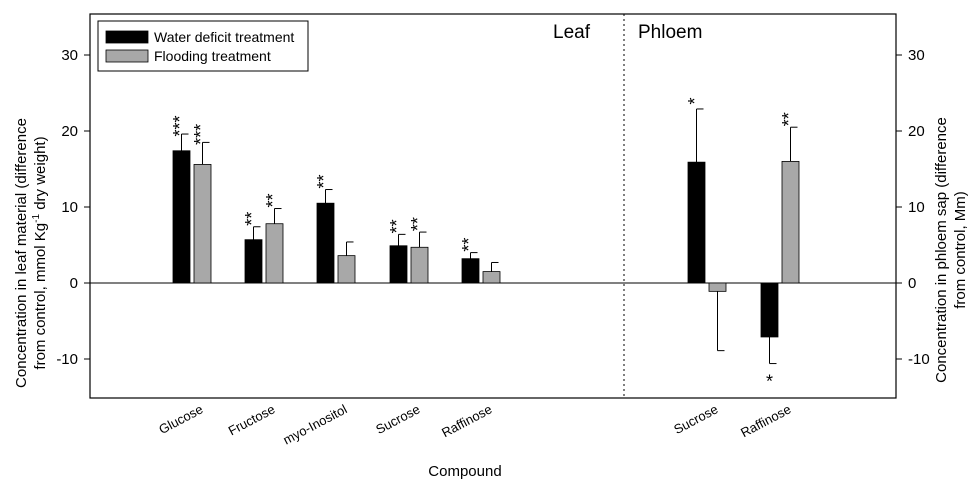 Image resolution: width=970 pixels, height=484 pixels. I want to click on right-axis-title-line1: Concentration in phloem sap (difference, so click(941, 250).